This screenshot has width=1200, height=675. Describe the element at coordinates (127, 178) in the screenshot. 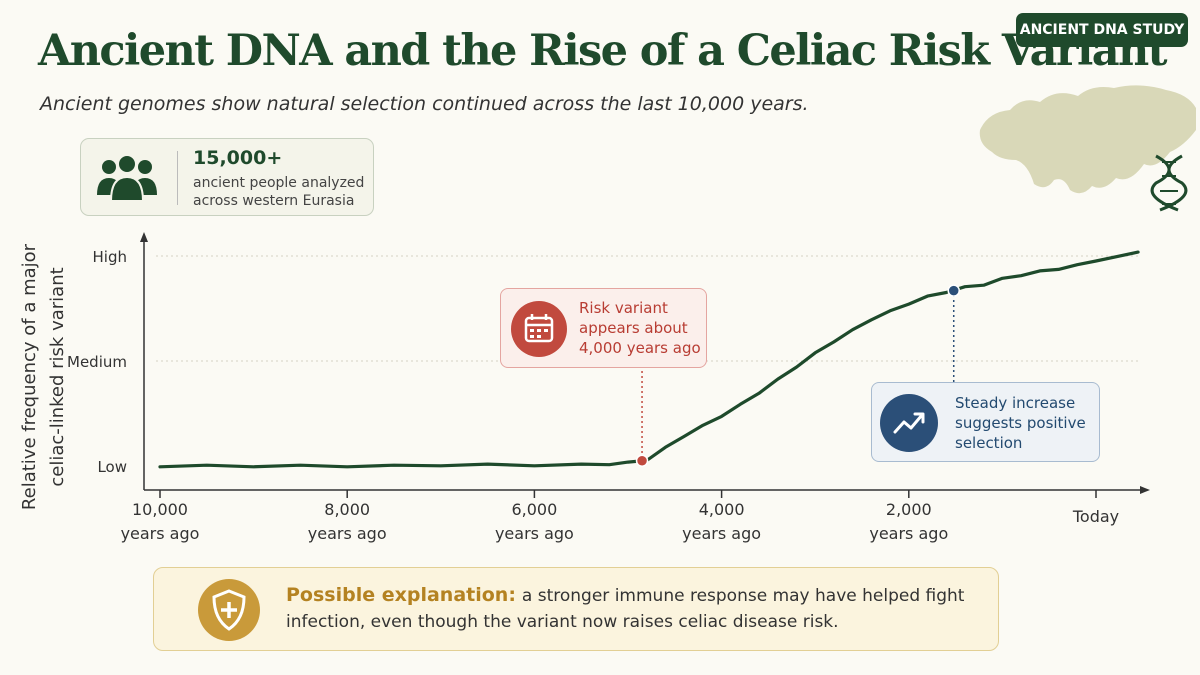

I see `people-group-icon` at that location.